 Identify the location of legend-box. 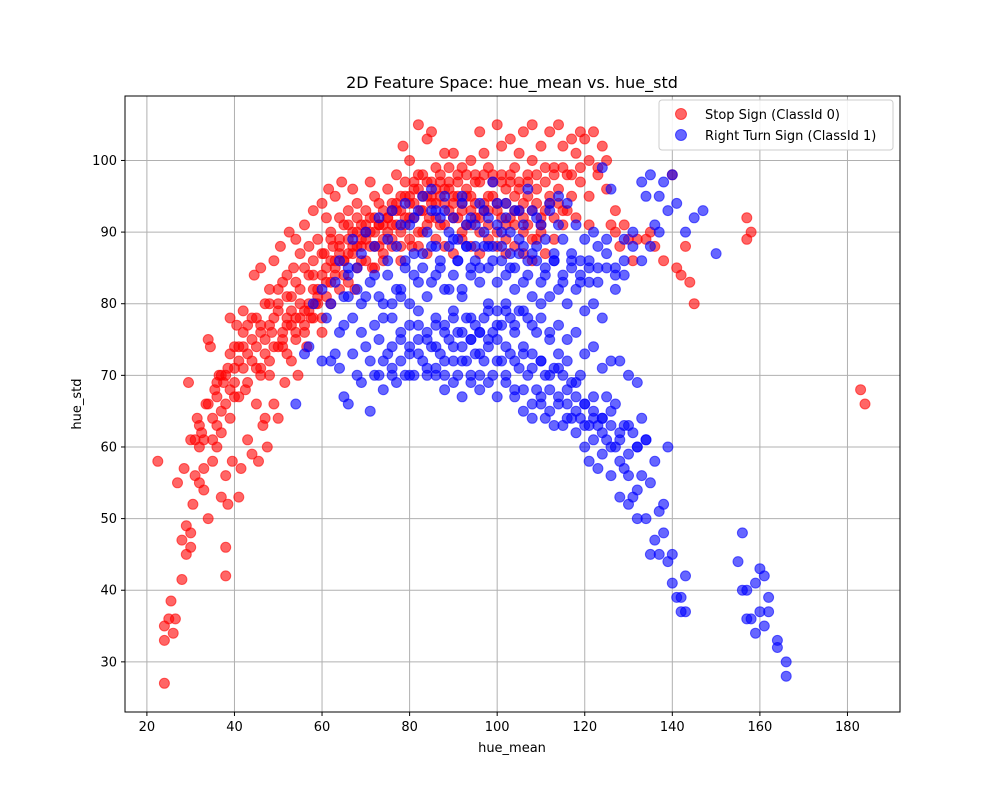
(776, 125).